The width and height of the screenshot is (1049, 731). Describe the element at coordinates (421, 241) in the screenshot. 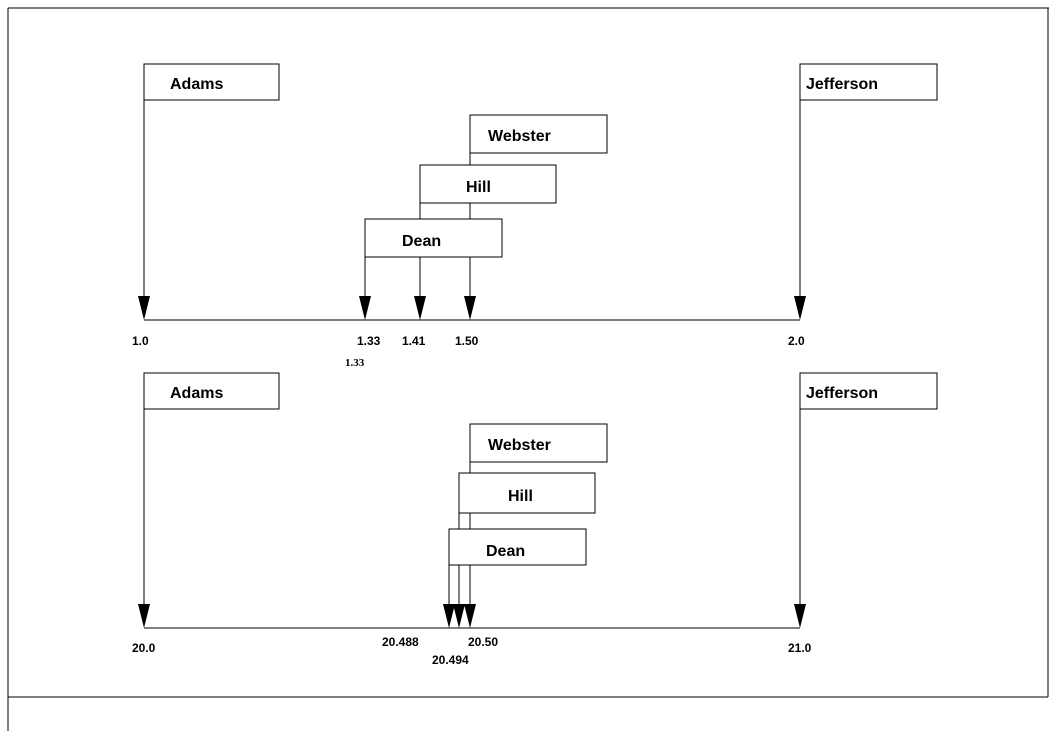

I see `top-box-dean-label: Dean` at that location.